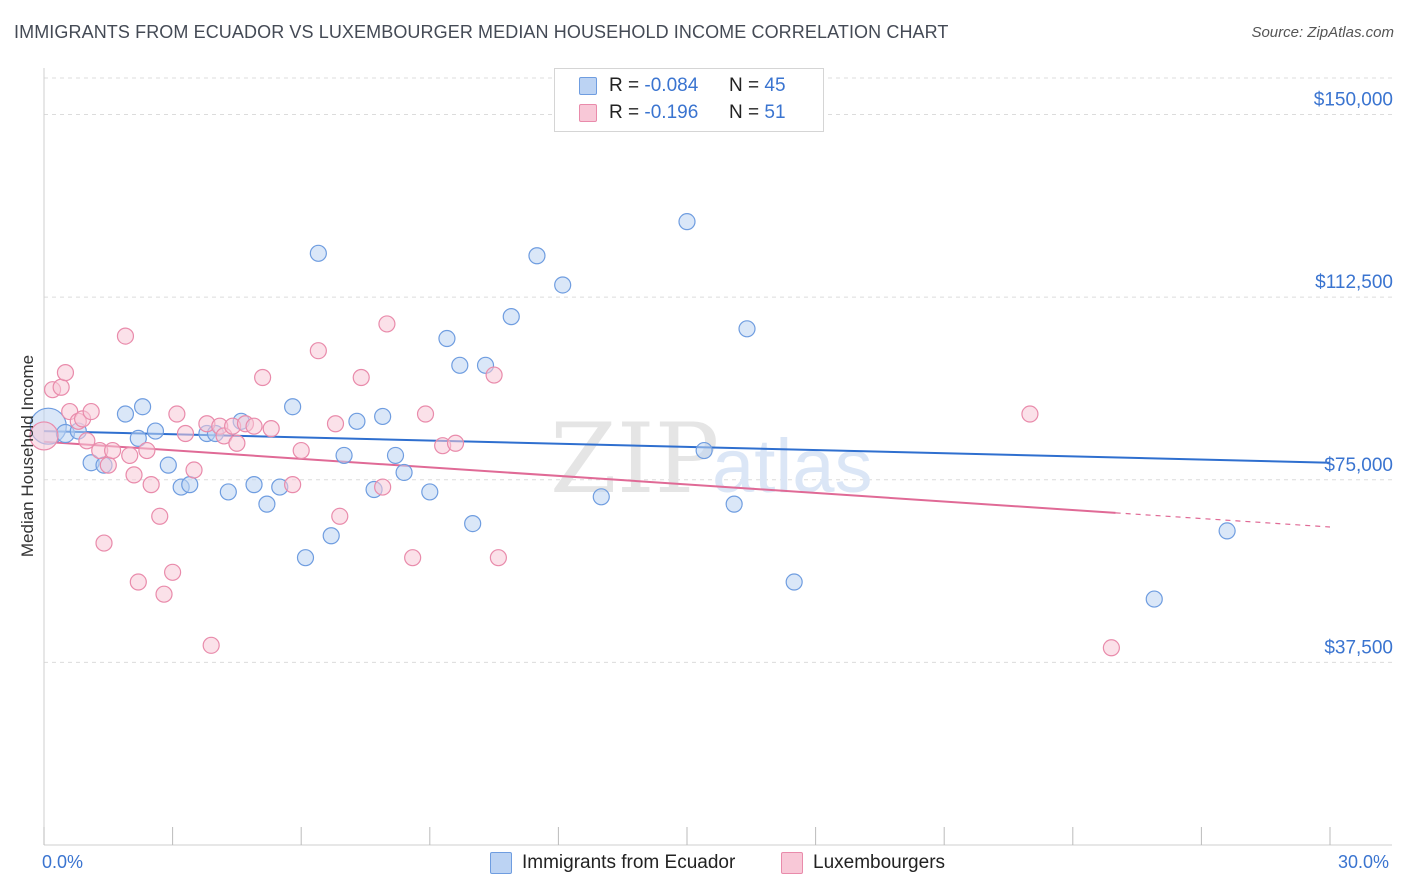 This screenshot has height=892, width=1406. Describe the element at coordinates (1364, 862) in the screenshot. I see `x-tick-label-max: 30.0%` at that location.